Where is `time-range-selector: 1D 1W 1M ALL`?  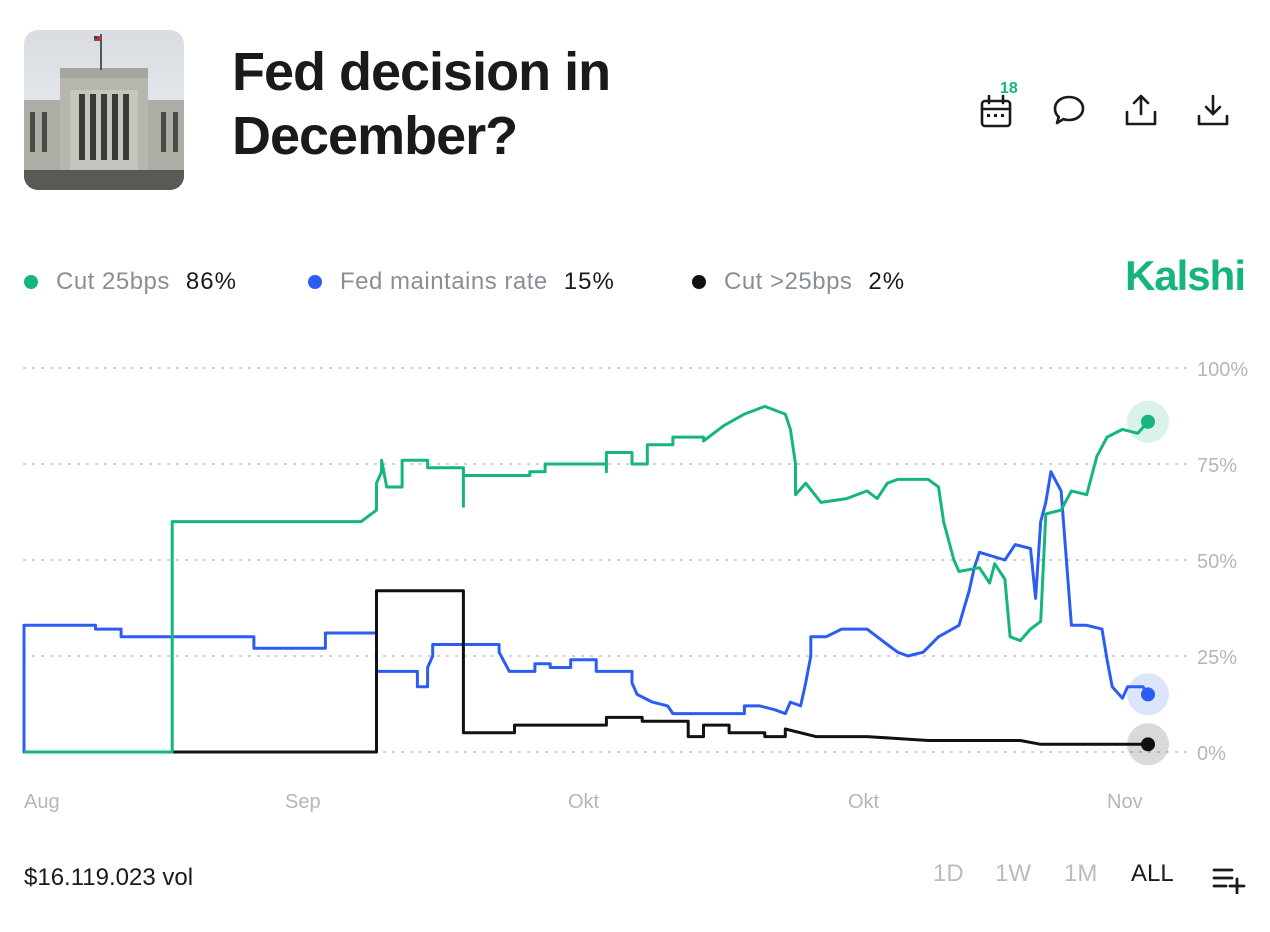
time-range-selector: 1D 1W 1M ALL is located at coordinates (1090, 880).